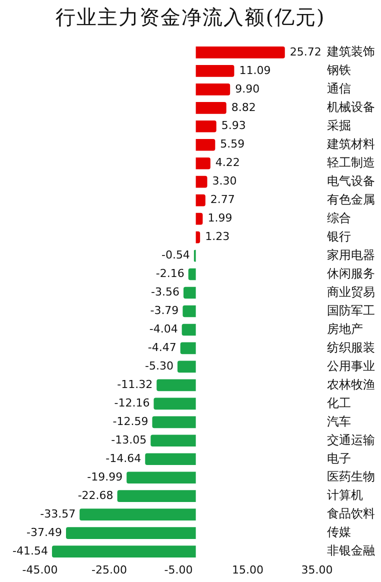 The height and width of the screenshot is (582, 381). Describe the element at coordinates (345, 495) in the screenshot. I see `y-tick-label: 计算机` at that location.